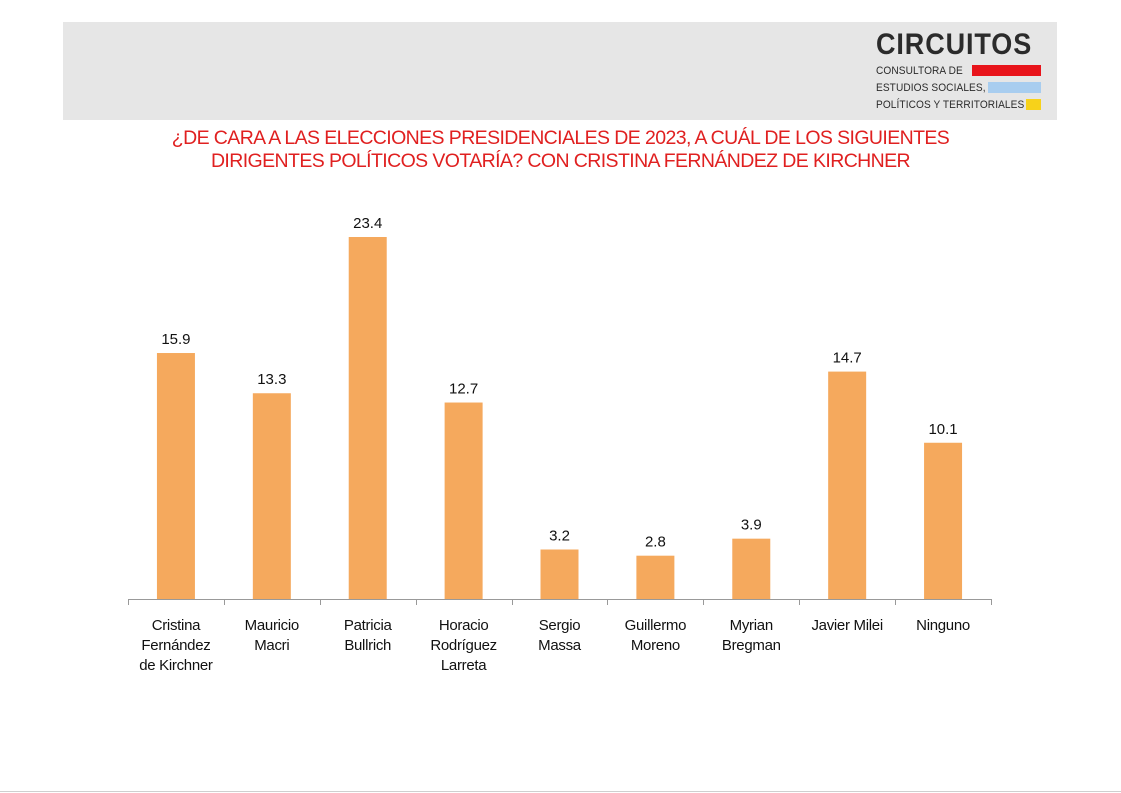  What do you see at coordinates (560, 645) in the screenshot?
I see `category-label-line: Massa` at bounding box center [560, 645].